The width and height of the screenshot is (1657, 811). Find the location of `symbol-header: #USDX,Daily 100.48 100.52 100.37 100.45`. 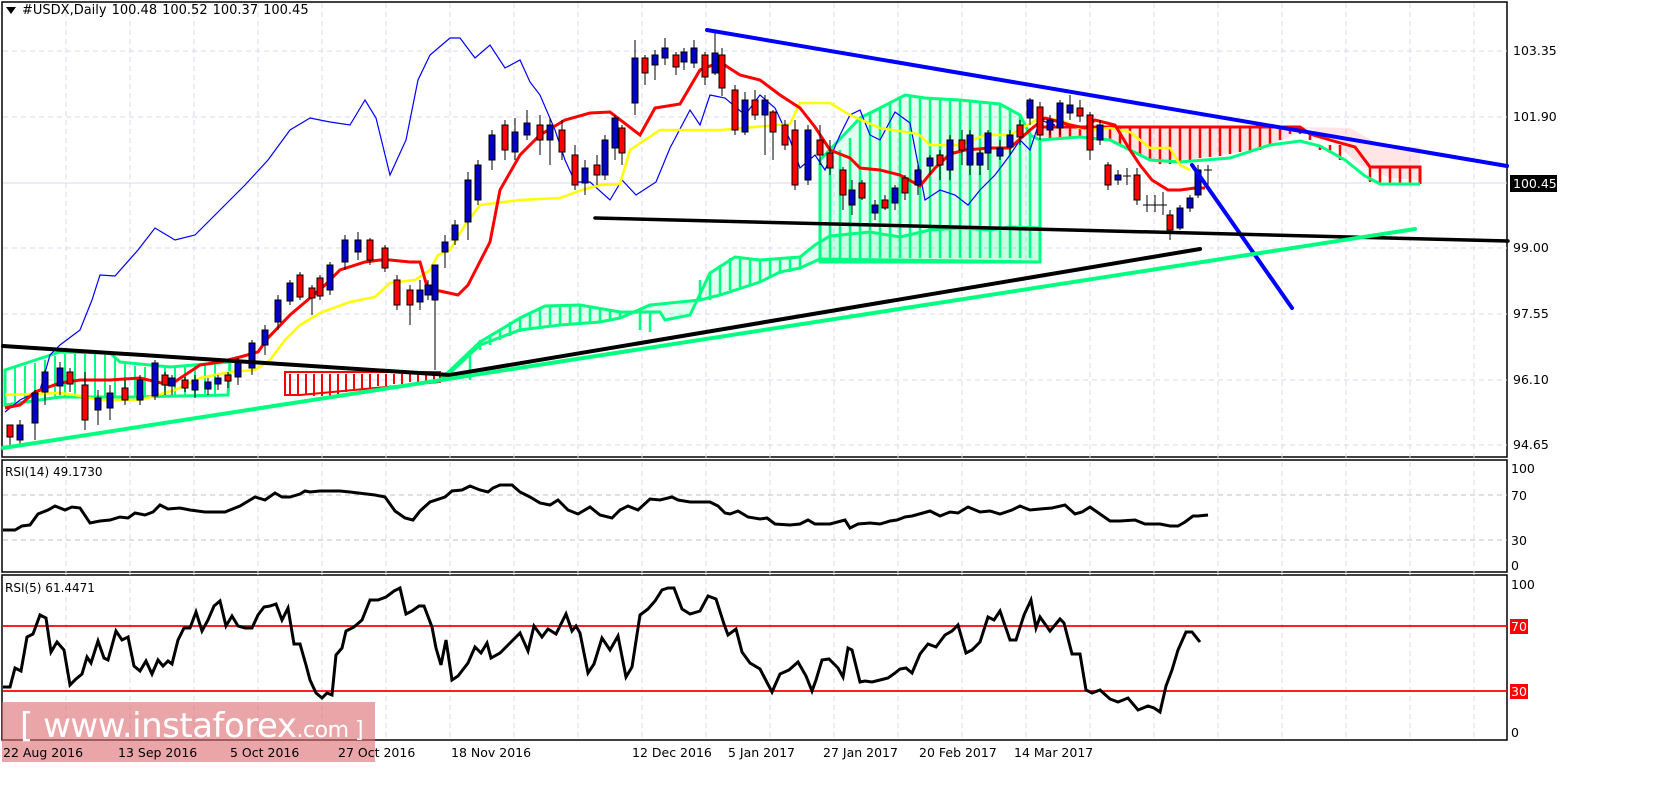

symbol-header: #USDX,Daily 100.48 100.52 100.37 100.45 is located at coordinates (160, 10).